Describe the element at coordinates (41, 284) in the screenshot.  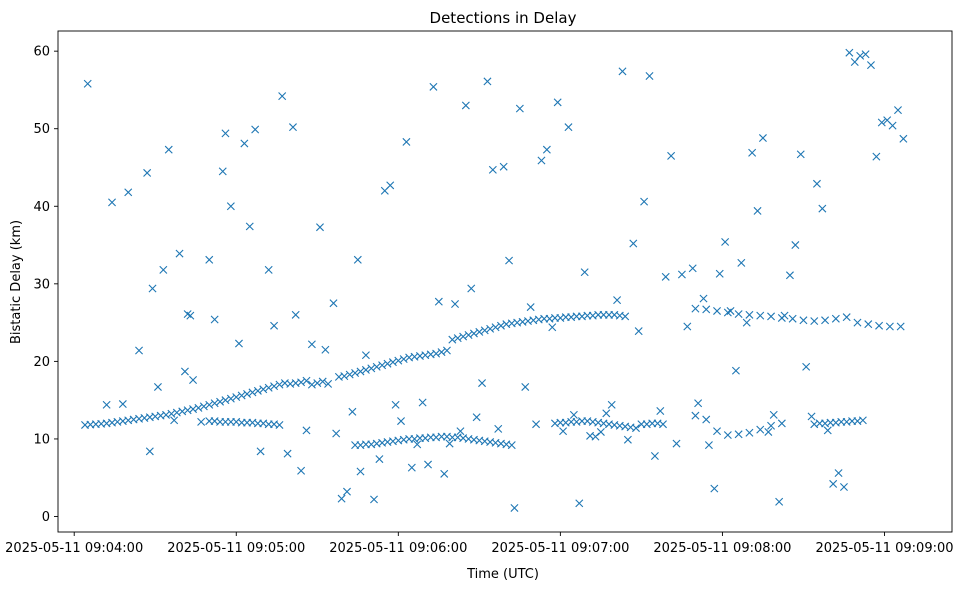
I see `y-tick-label-3: 30` at that location.